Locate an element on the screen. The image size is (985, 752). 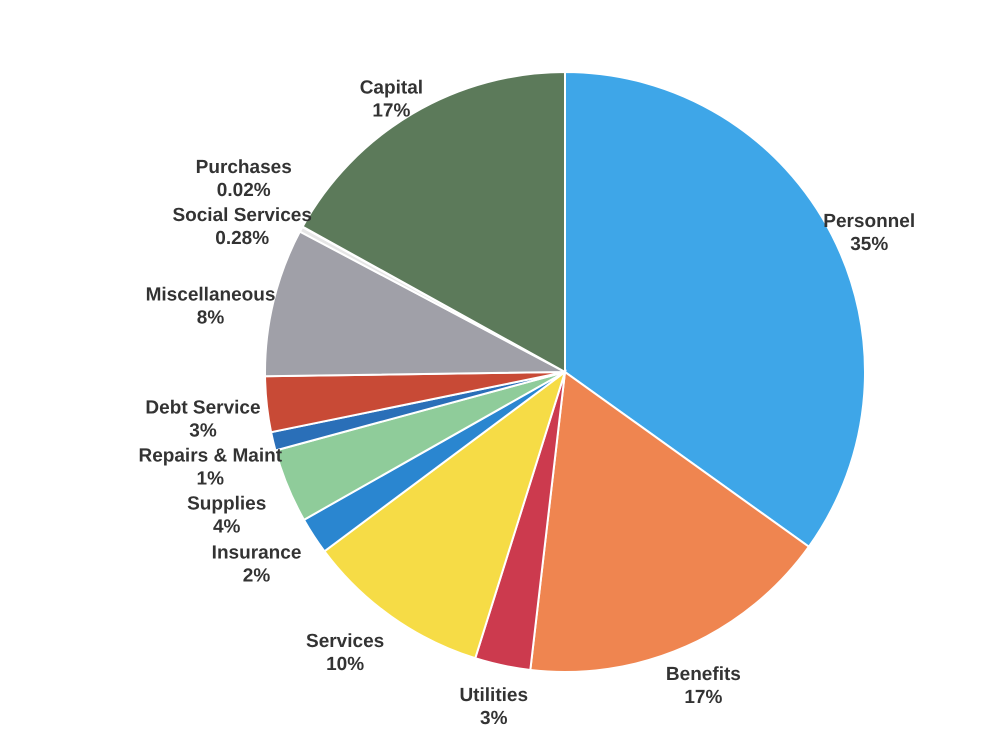
data-label: 1% is located at coordinates (210, 479).